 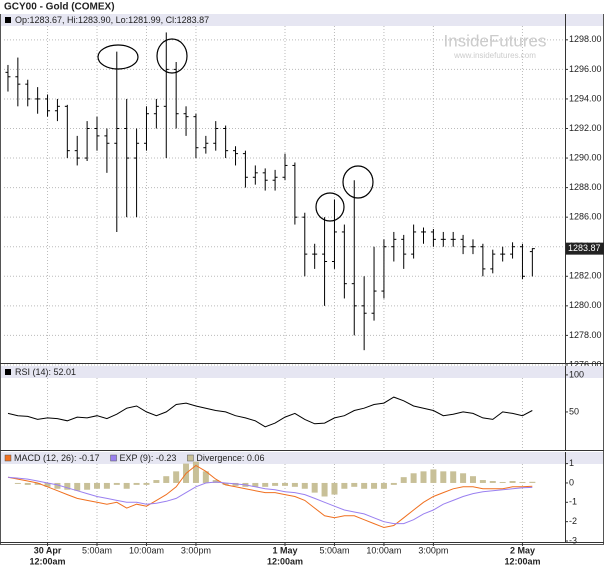 I want to click on legend-text: Divergence: 0.06, so click(x=230, y=458).